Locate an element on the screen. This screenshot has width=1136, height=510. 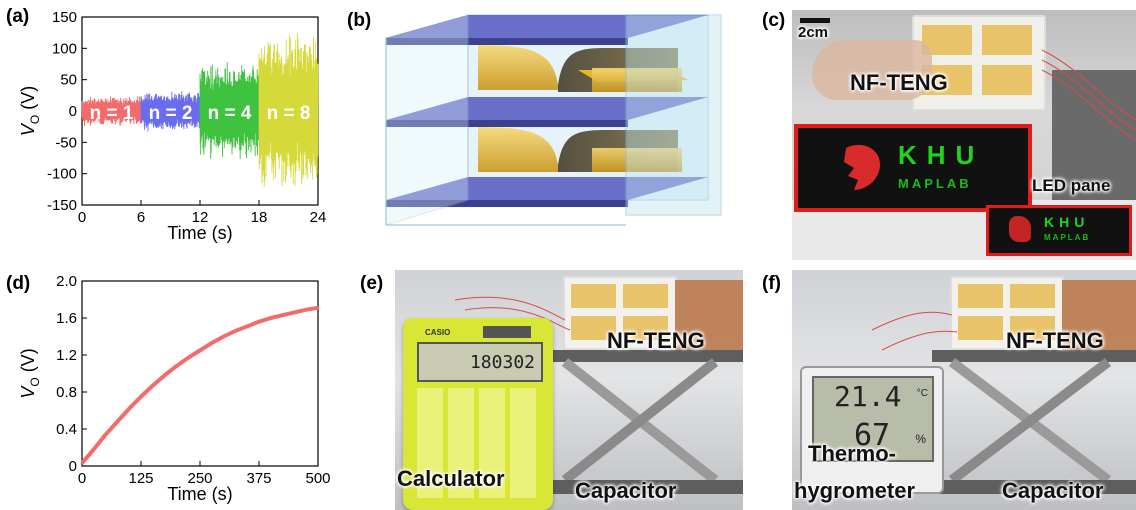
y-tick-label: 150 is located at coordinates (64, 17).